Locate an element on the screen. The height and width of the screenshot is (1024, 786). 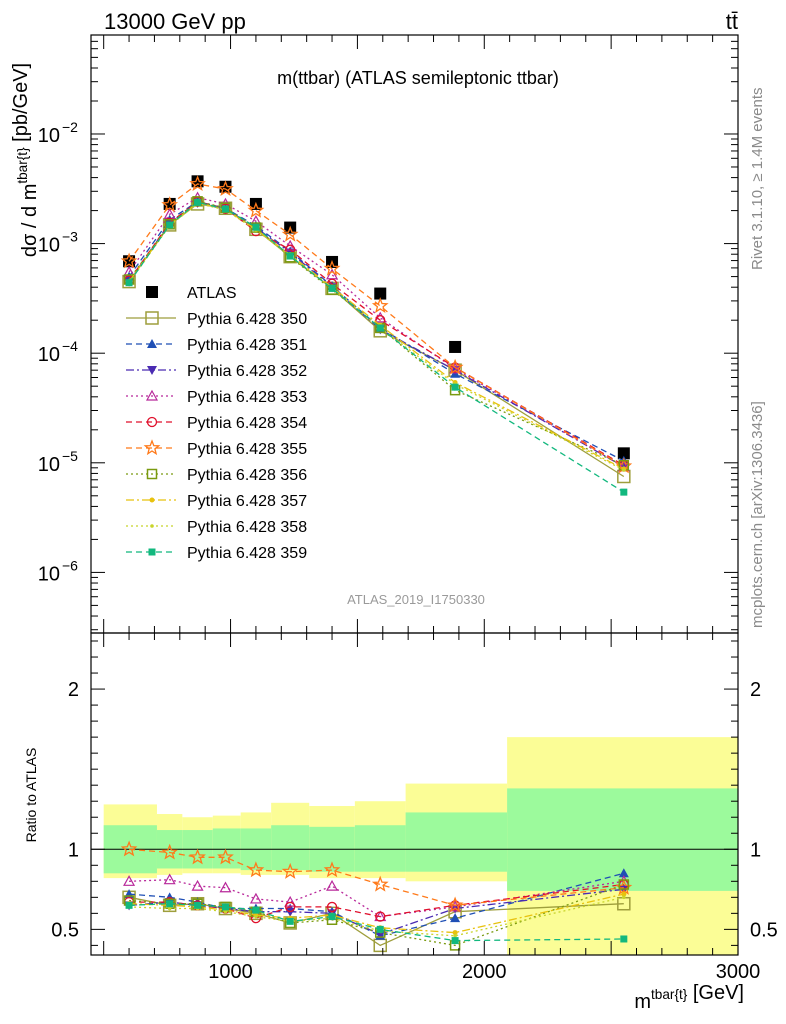
legend-label: ATLAS is located at coordinates (212, 293).